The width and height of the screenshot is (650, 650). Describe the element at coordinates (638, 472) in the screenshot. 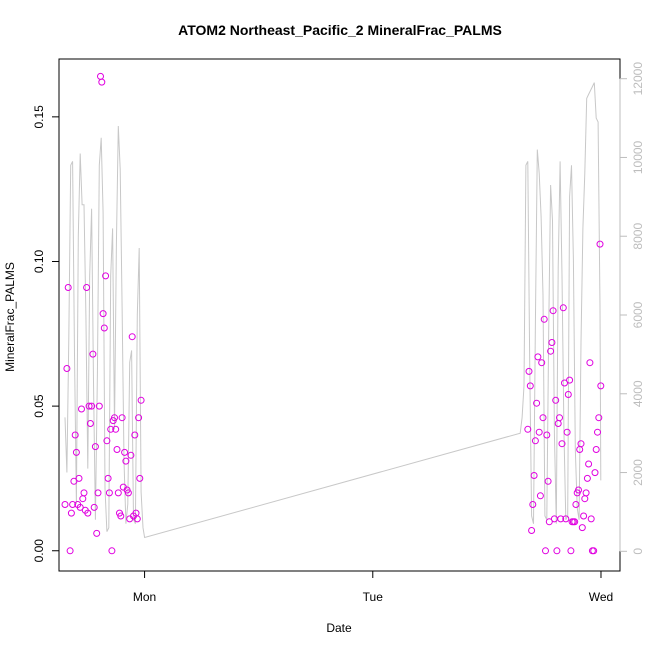

I see `y2-tick-label: 2000` at that location.